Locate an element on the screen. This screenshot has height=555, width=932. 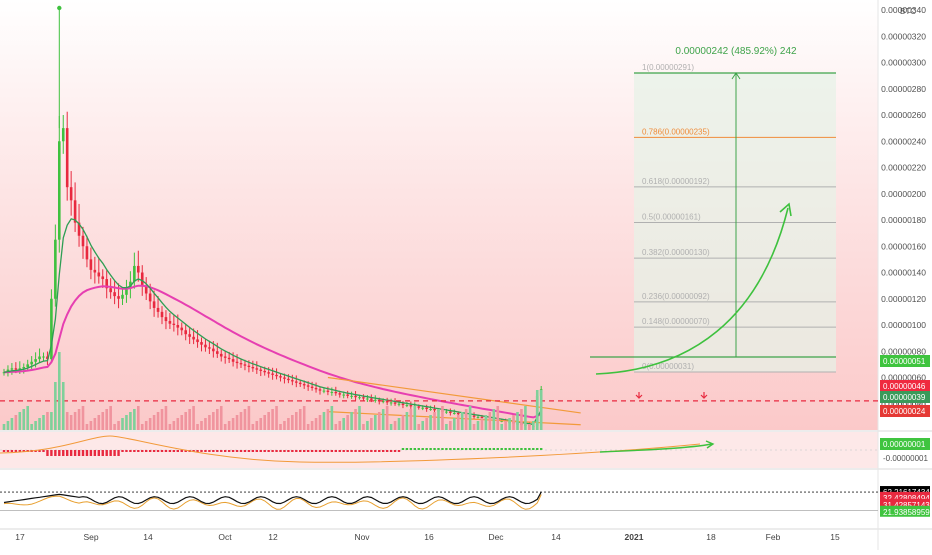
date-tick-label: Feb is located at coordinates (773, 537).